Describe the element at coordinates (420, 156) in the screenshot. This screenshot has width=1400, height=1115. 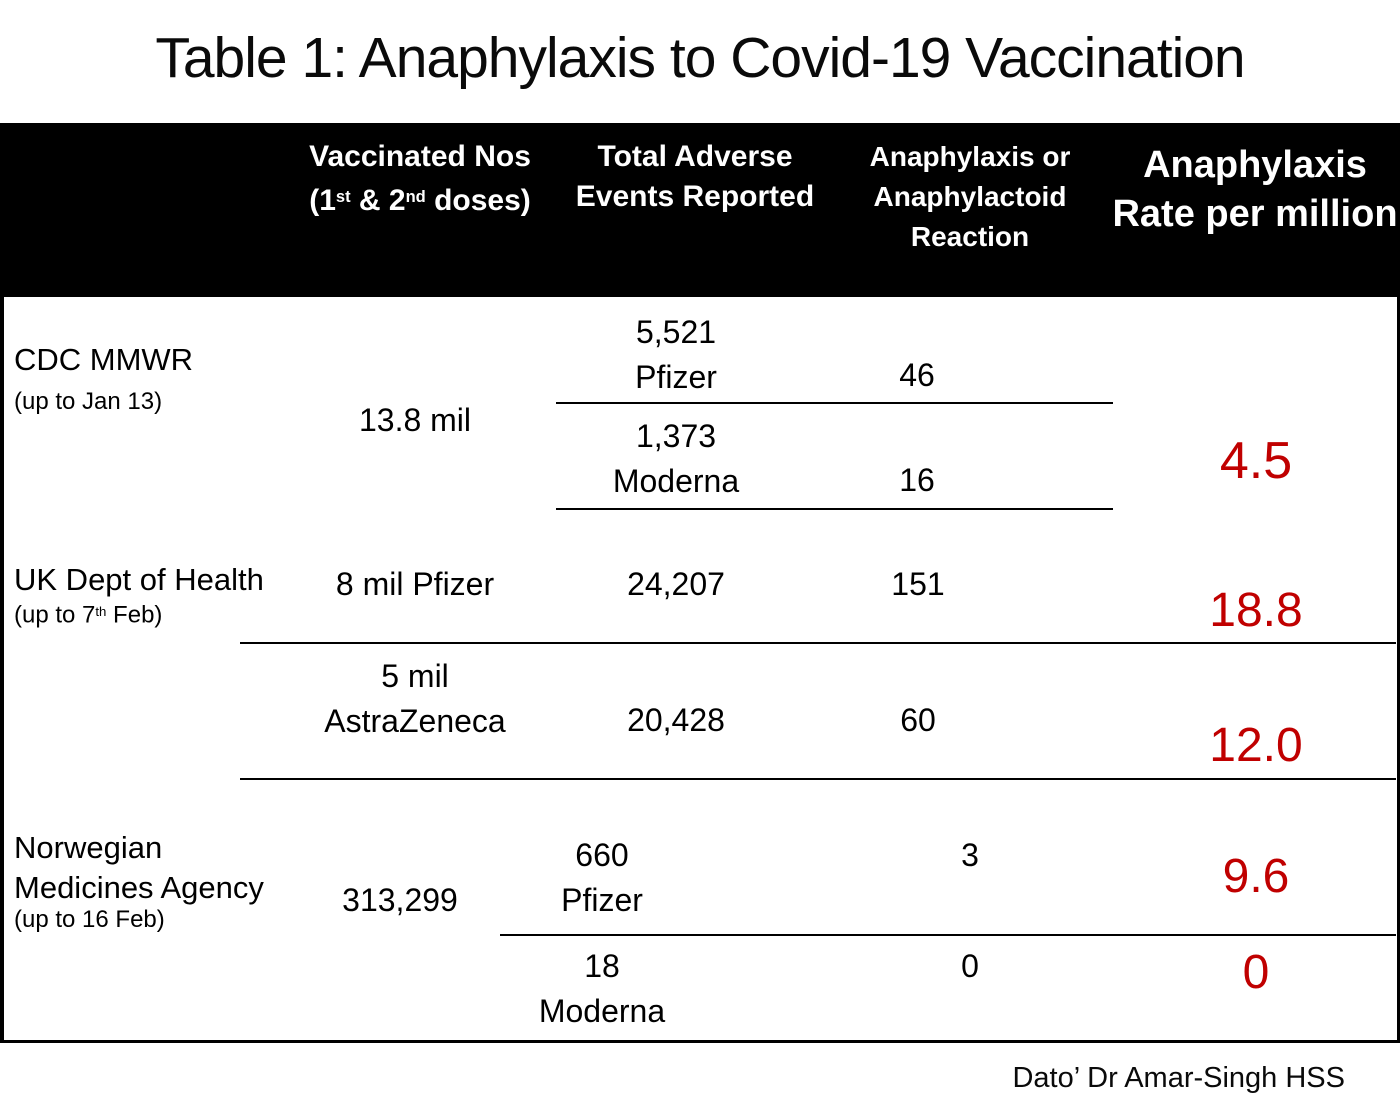
I see `header-vaccinated-line1: Vaccinated Nos` at that location.